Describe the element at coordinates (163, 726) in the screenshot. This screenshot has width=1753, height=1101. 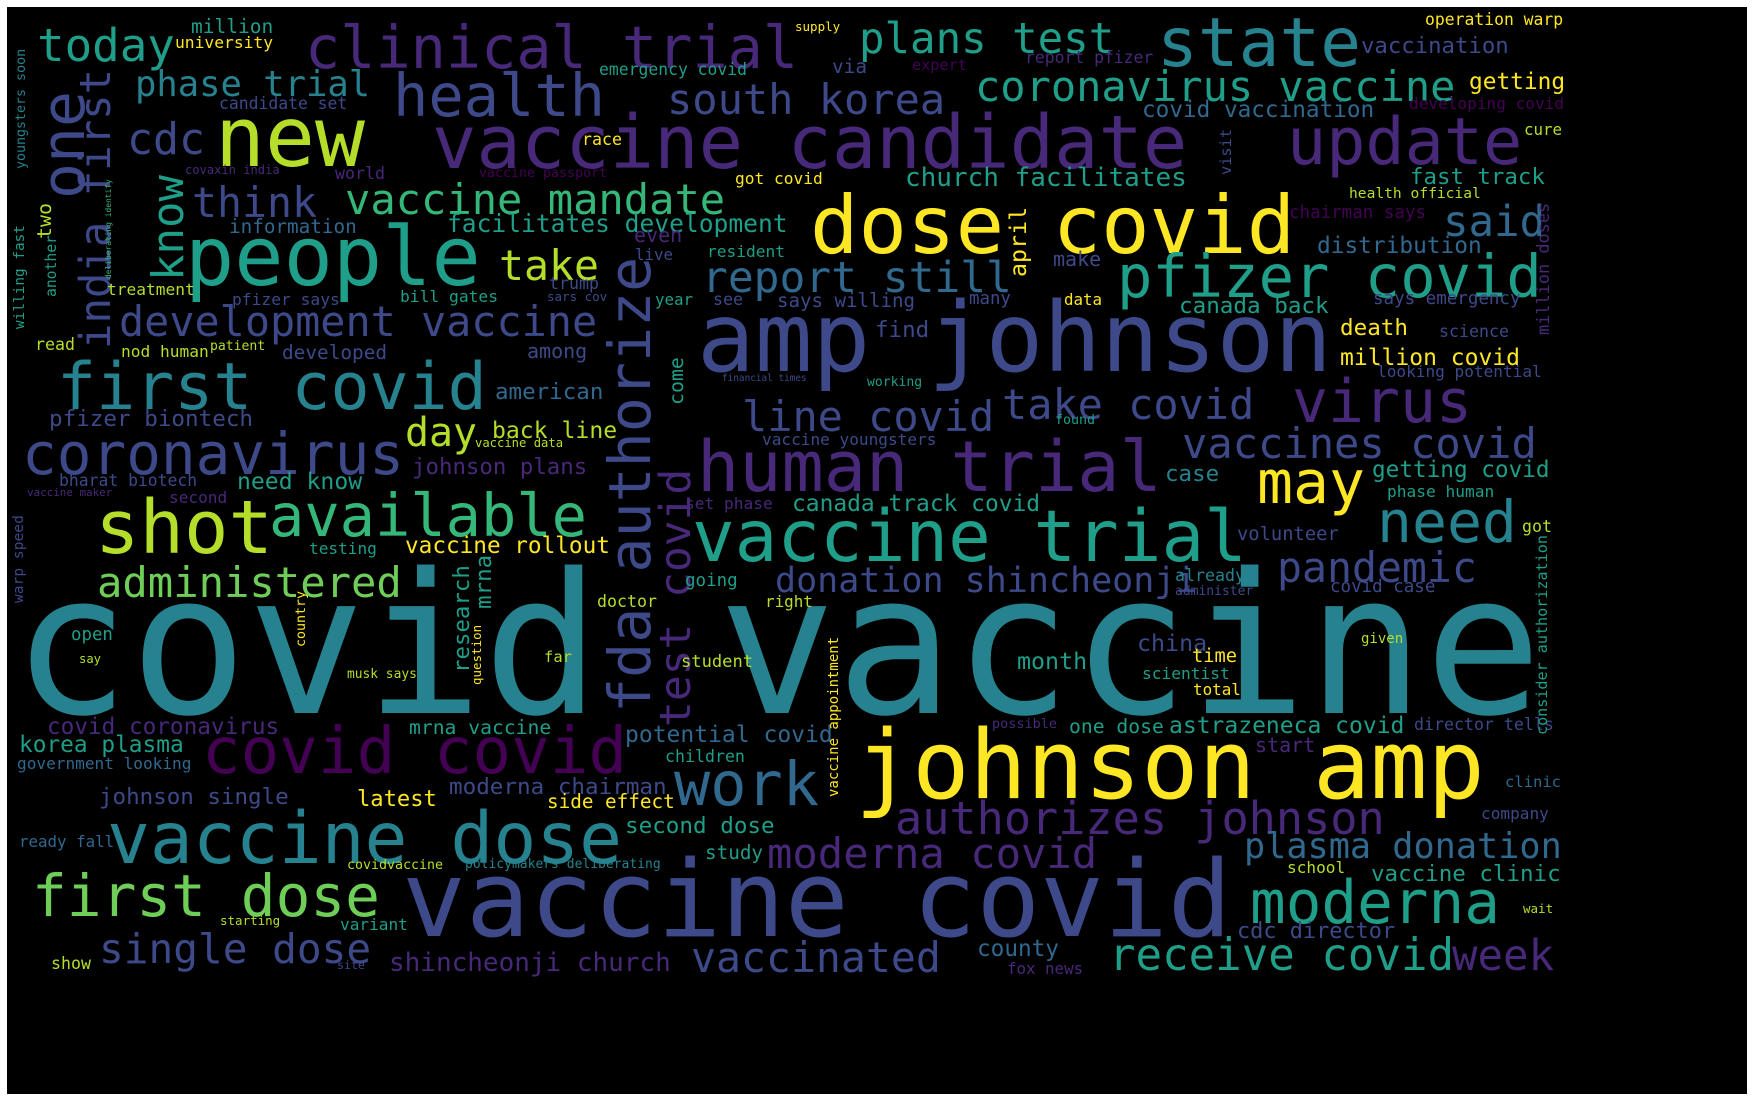
I see `word-covid-coronavirus: covid coronavirus` at that location.